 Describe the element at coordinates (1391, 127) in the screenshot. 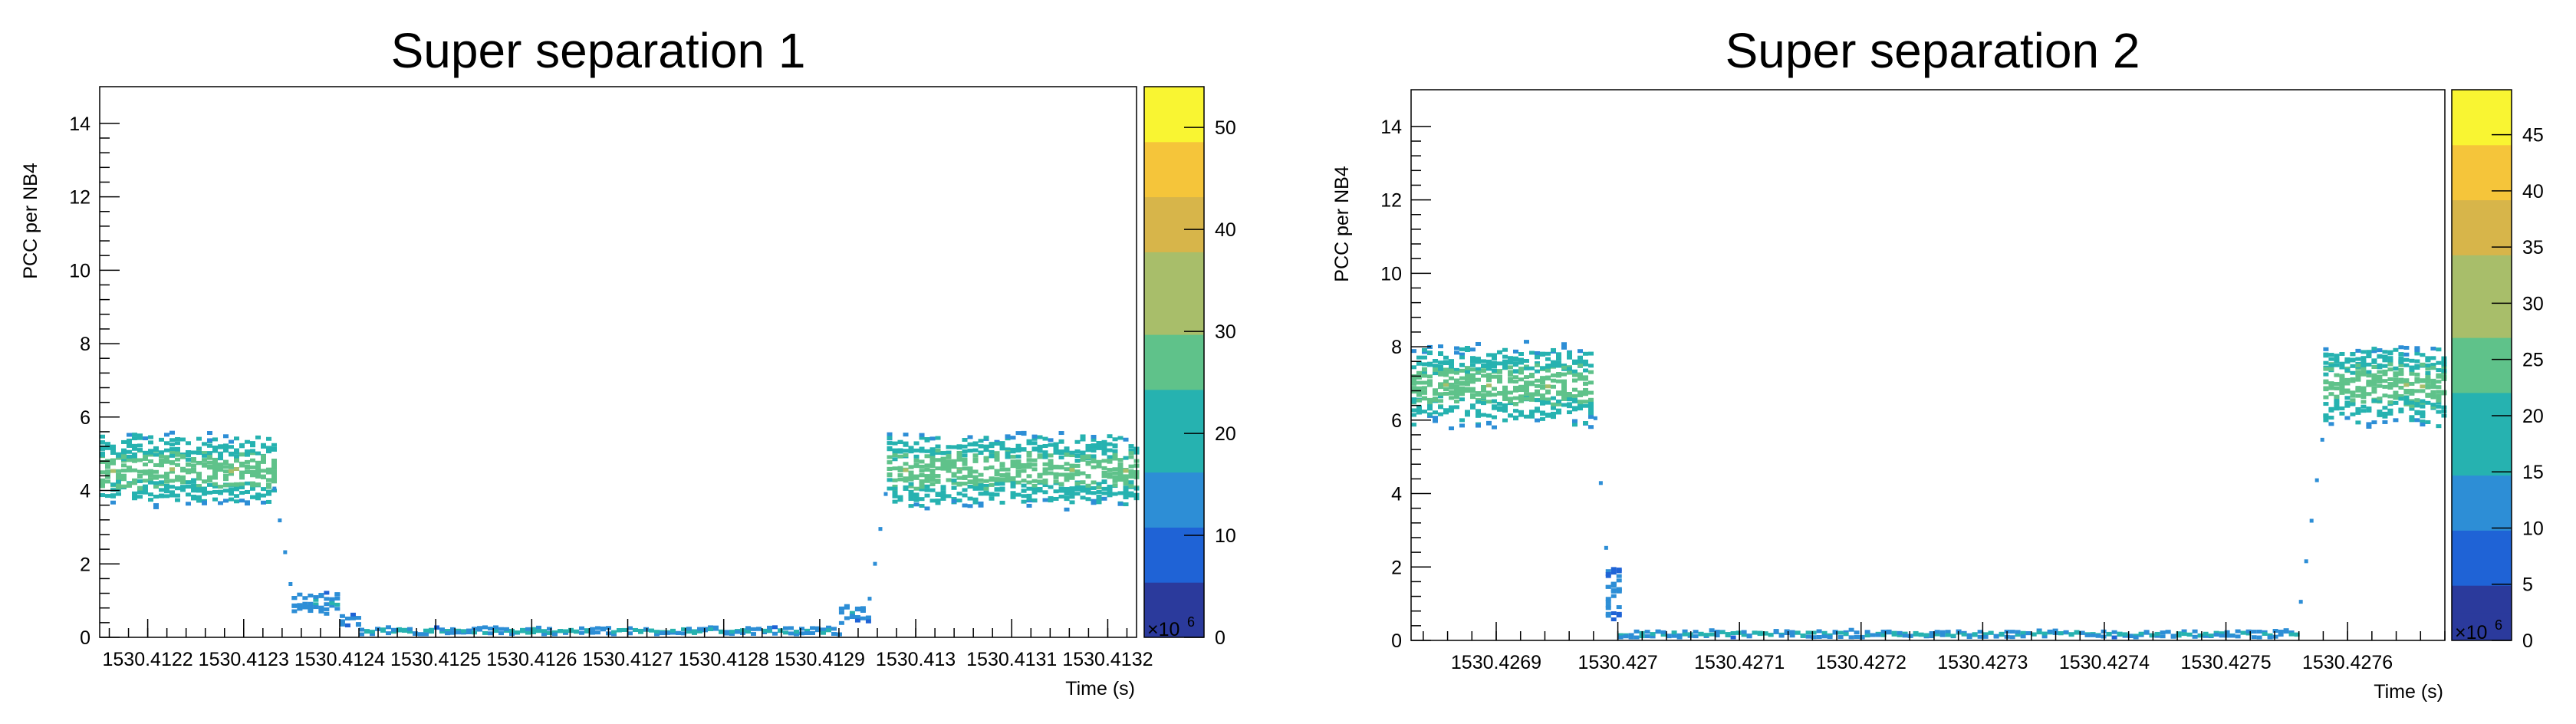

I see `y-tick-label: 14` at that location.